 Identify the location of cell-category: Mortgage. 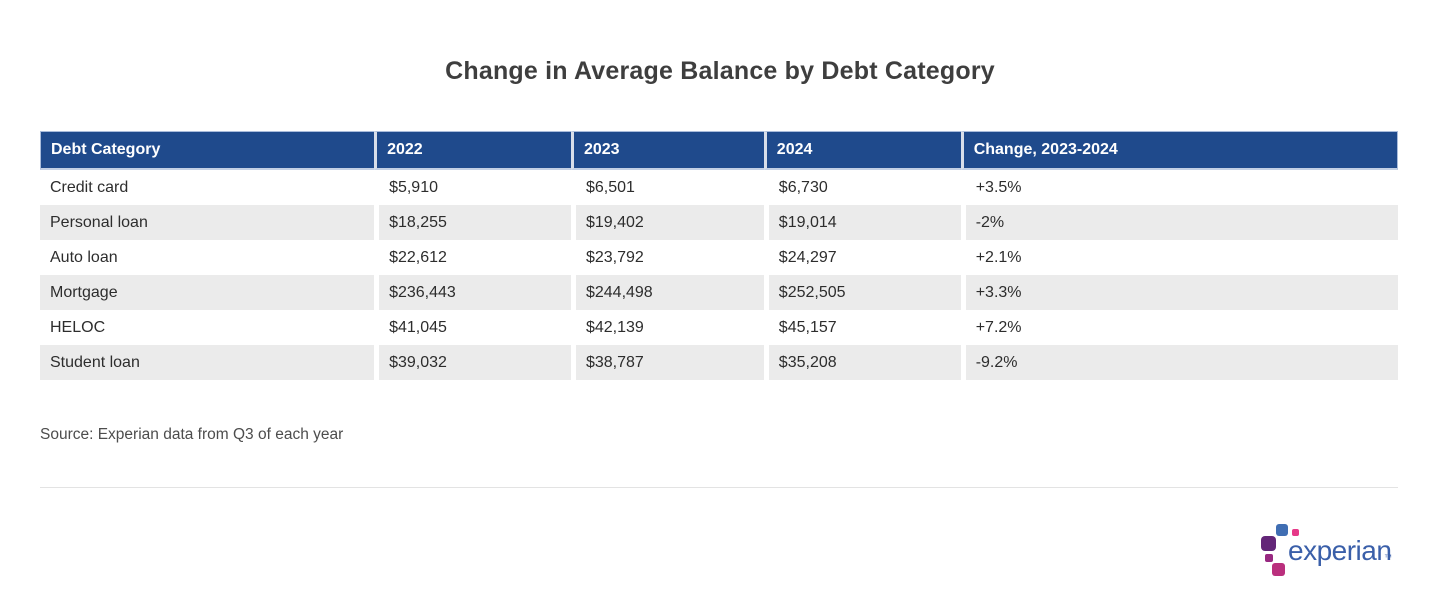
(207, 292).